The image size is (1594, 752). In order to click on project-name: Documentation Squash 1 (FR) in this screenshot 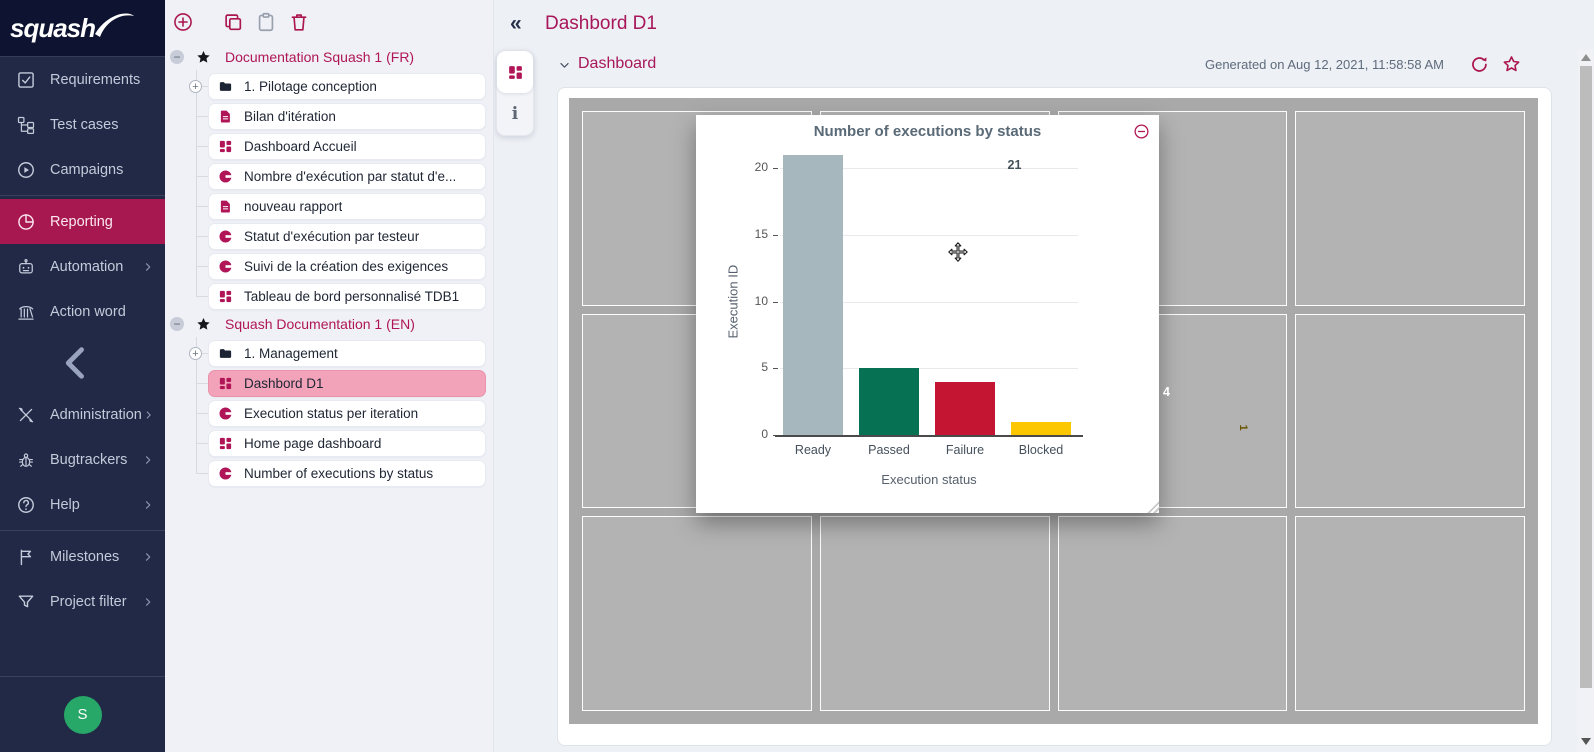, I will do `click(320, 57)`.